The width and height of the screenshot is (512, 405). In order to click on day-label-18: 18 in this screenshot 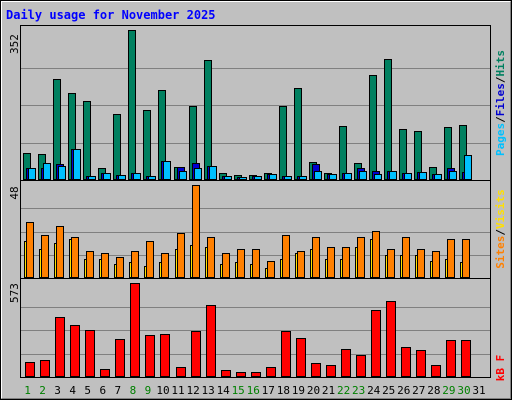, I will do `click(283, 390)`.